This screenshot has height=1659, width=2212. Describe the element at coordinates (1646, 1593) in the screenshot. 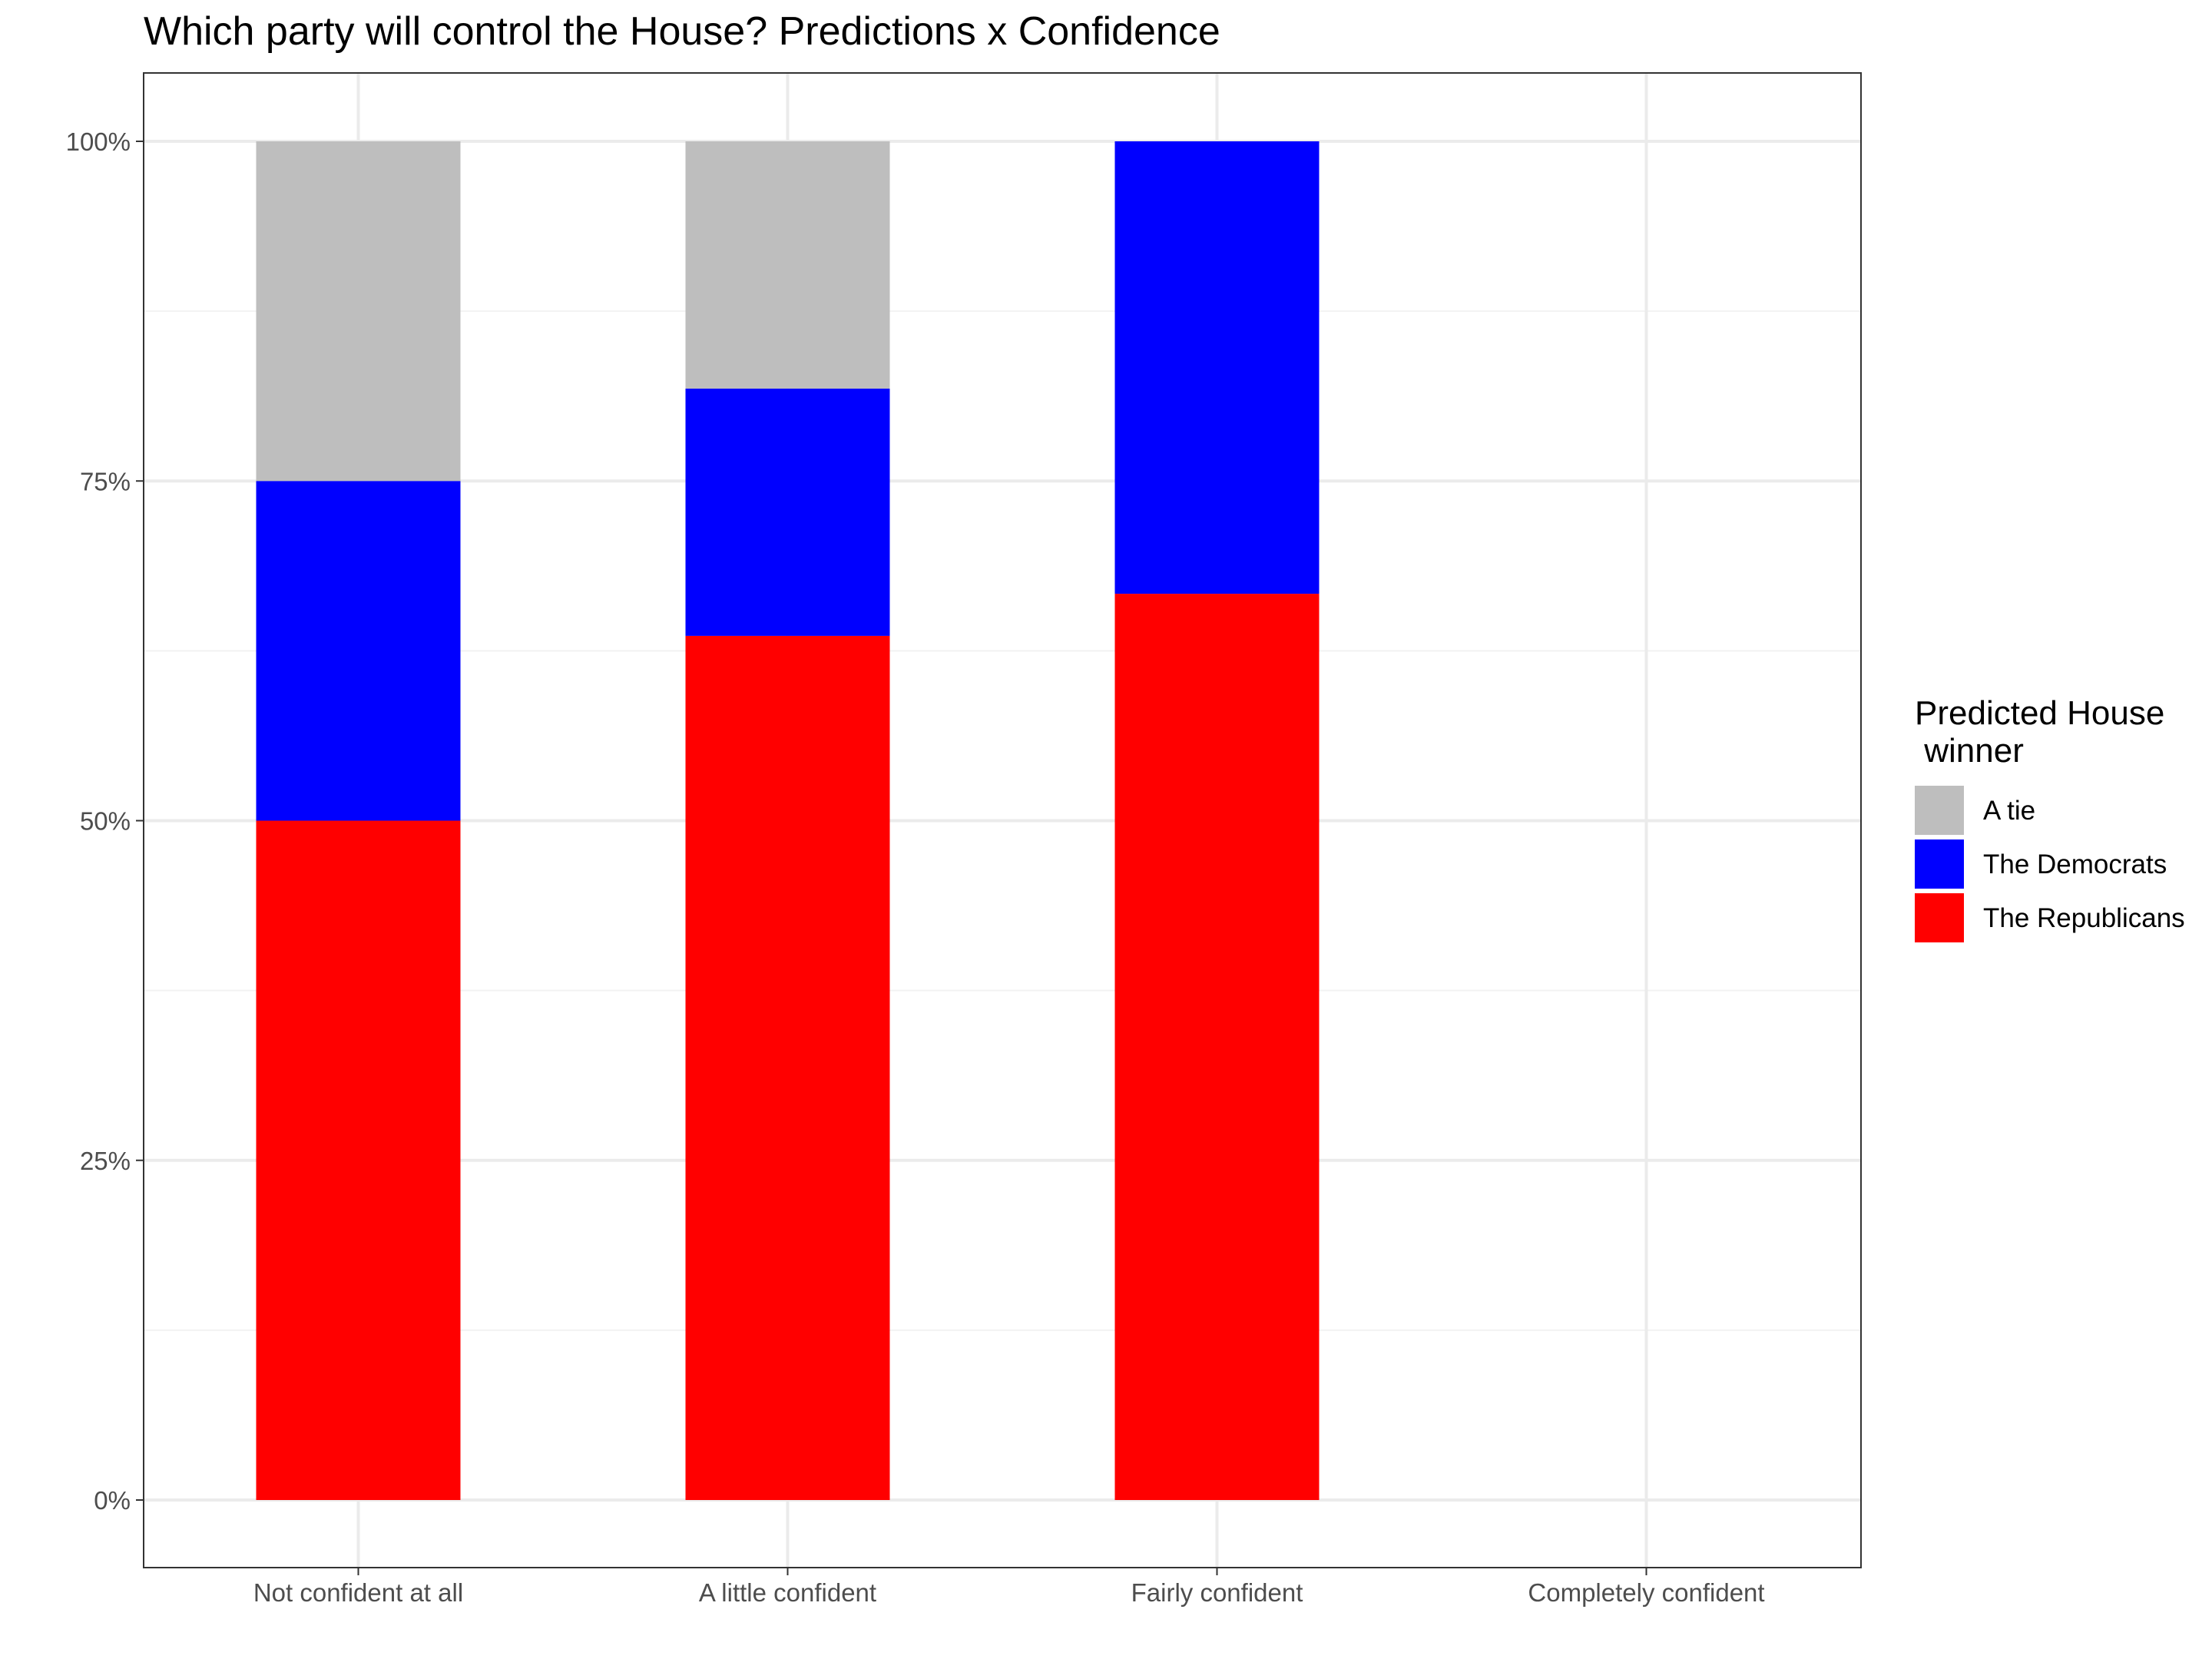

I see `x-tick-label: Completely confident` at that location.